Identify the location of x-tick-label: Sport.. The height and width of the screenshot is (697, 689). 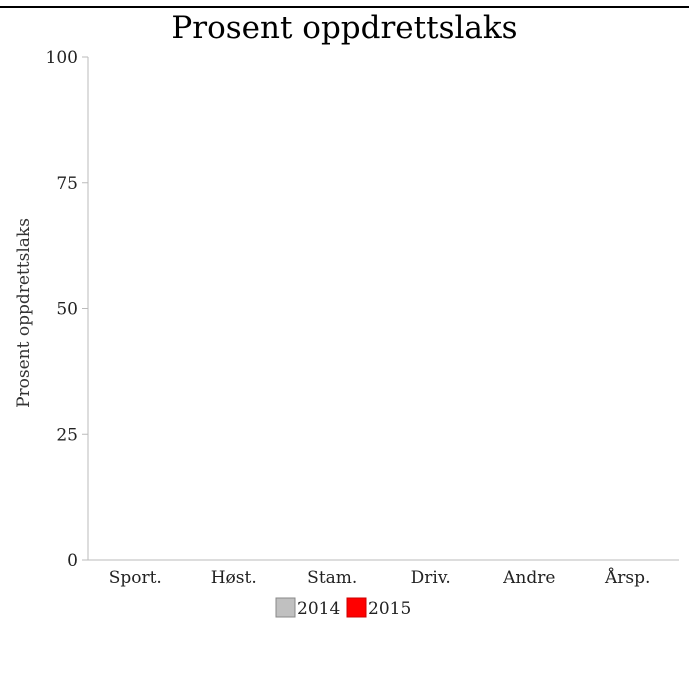
(135, 578).